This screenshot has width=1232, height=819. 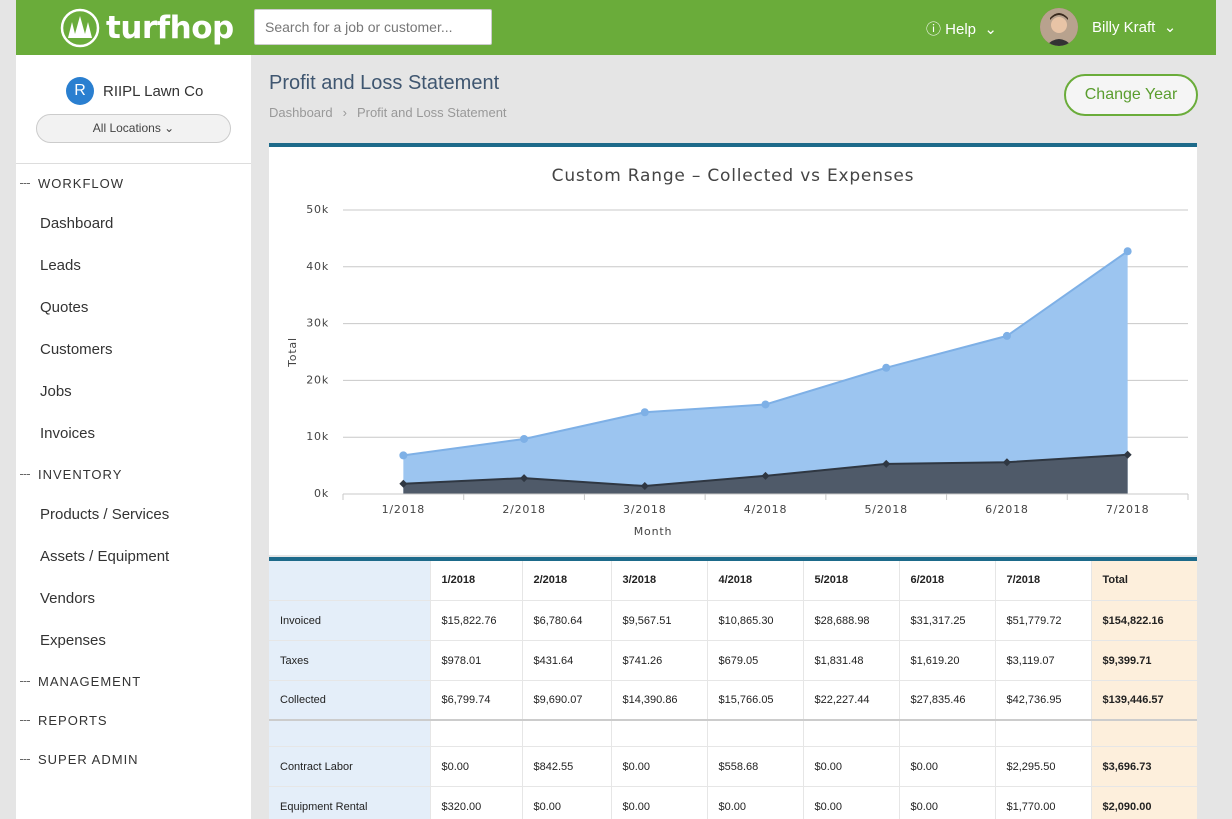 What do you see at coordinates (317, 266) in the screenshot?
I see `y-tick-label: 40k` at bounding box center [317, 266].